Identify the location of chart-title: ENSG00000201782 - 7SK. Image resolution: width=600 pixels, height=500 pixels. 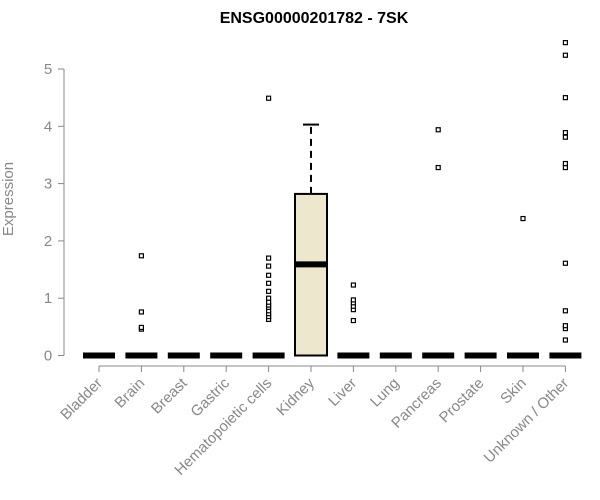
(314, 18).